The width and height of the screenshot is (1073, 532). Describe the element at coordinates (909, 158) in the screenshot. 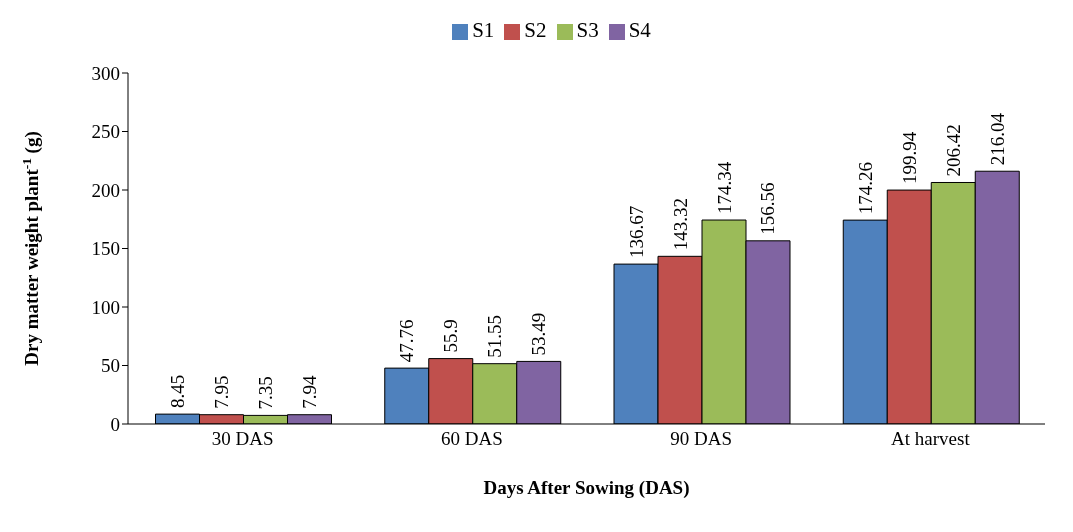

I see `data-label: 199.94` at that location.